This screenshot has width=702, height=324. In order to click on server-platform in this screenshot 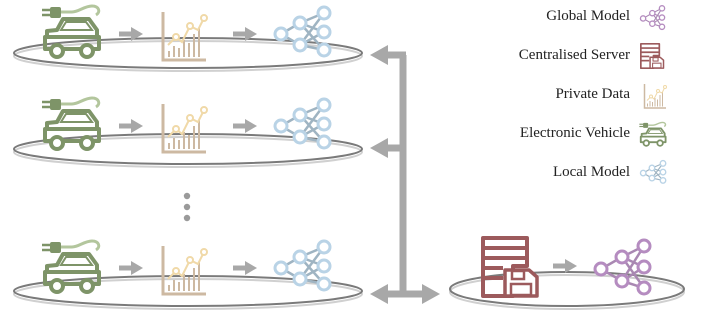, I will do `click(567, 290)`.